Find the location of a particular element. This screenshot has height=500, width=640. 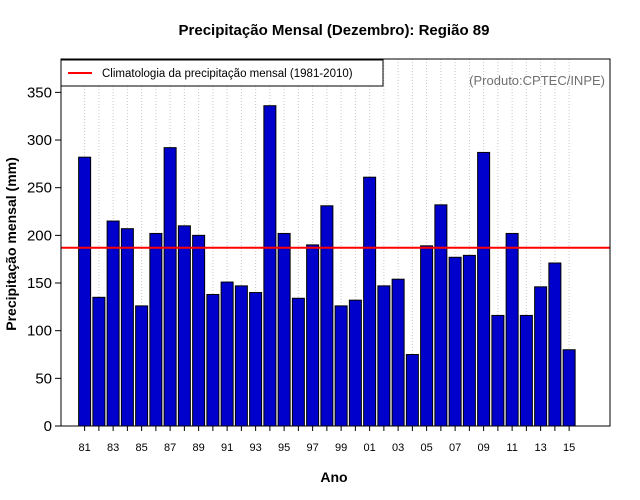

x-tick-label: 87 is located at coordinates (170, 448).